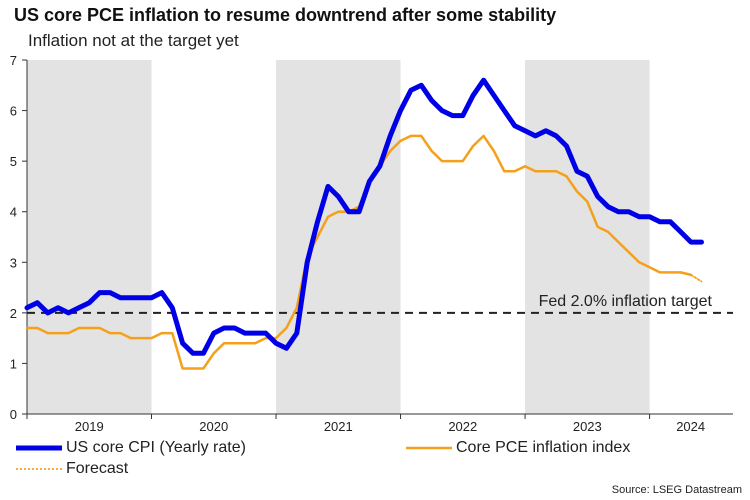  What do you see at coordinates (380, 303) in the screenshot?
I see `target-reference: Fed 2.0% inflation target` at bounding box center [380, 303].